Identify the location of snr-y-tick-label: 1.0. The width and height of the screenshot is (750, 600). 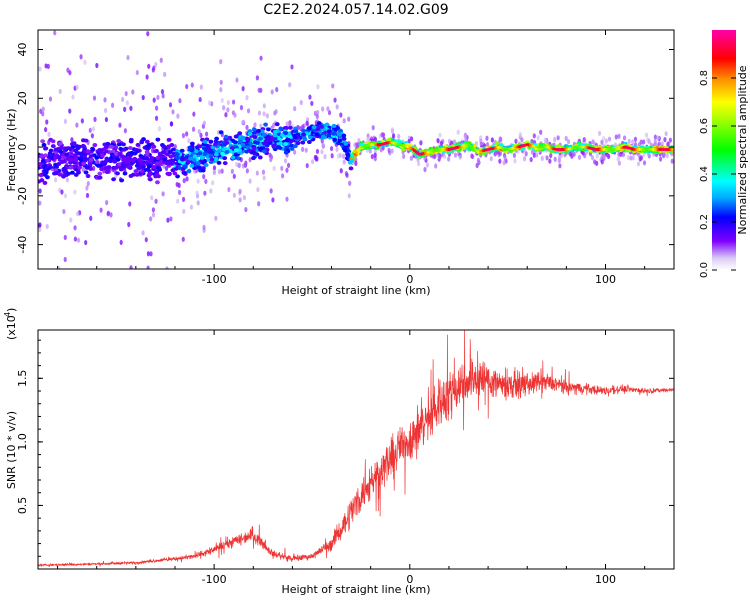
(22, 442).